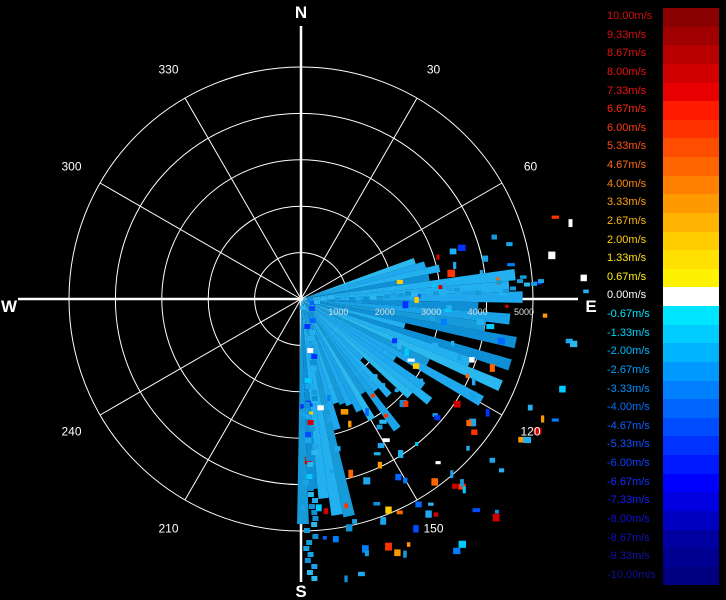  I want to click on legend-entry: -6.67m/s, so click(663, 483).